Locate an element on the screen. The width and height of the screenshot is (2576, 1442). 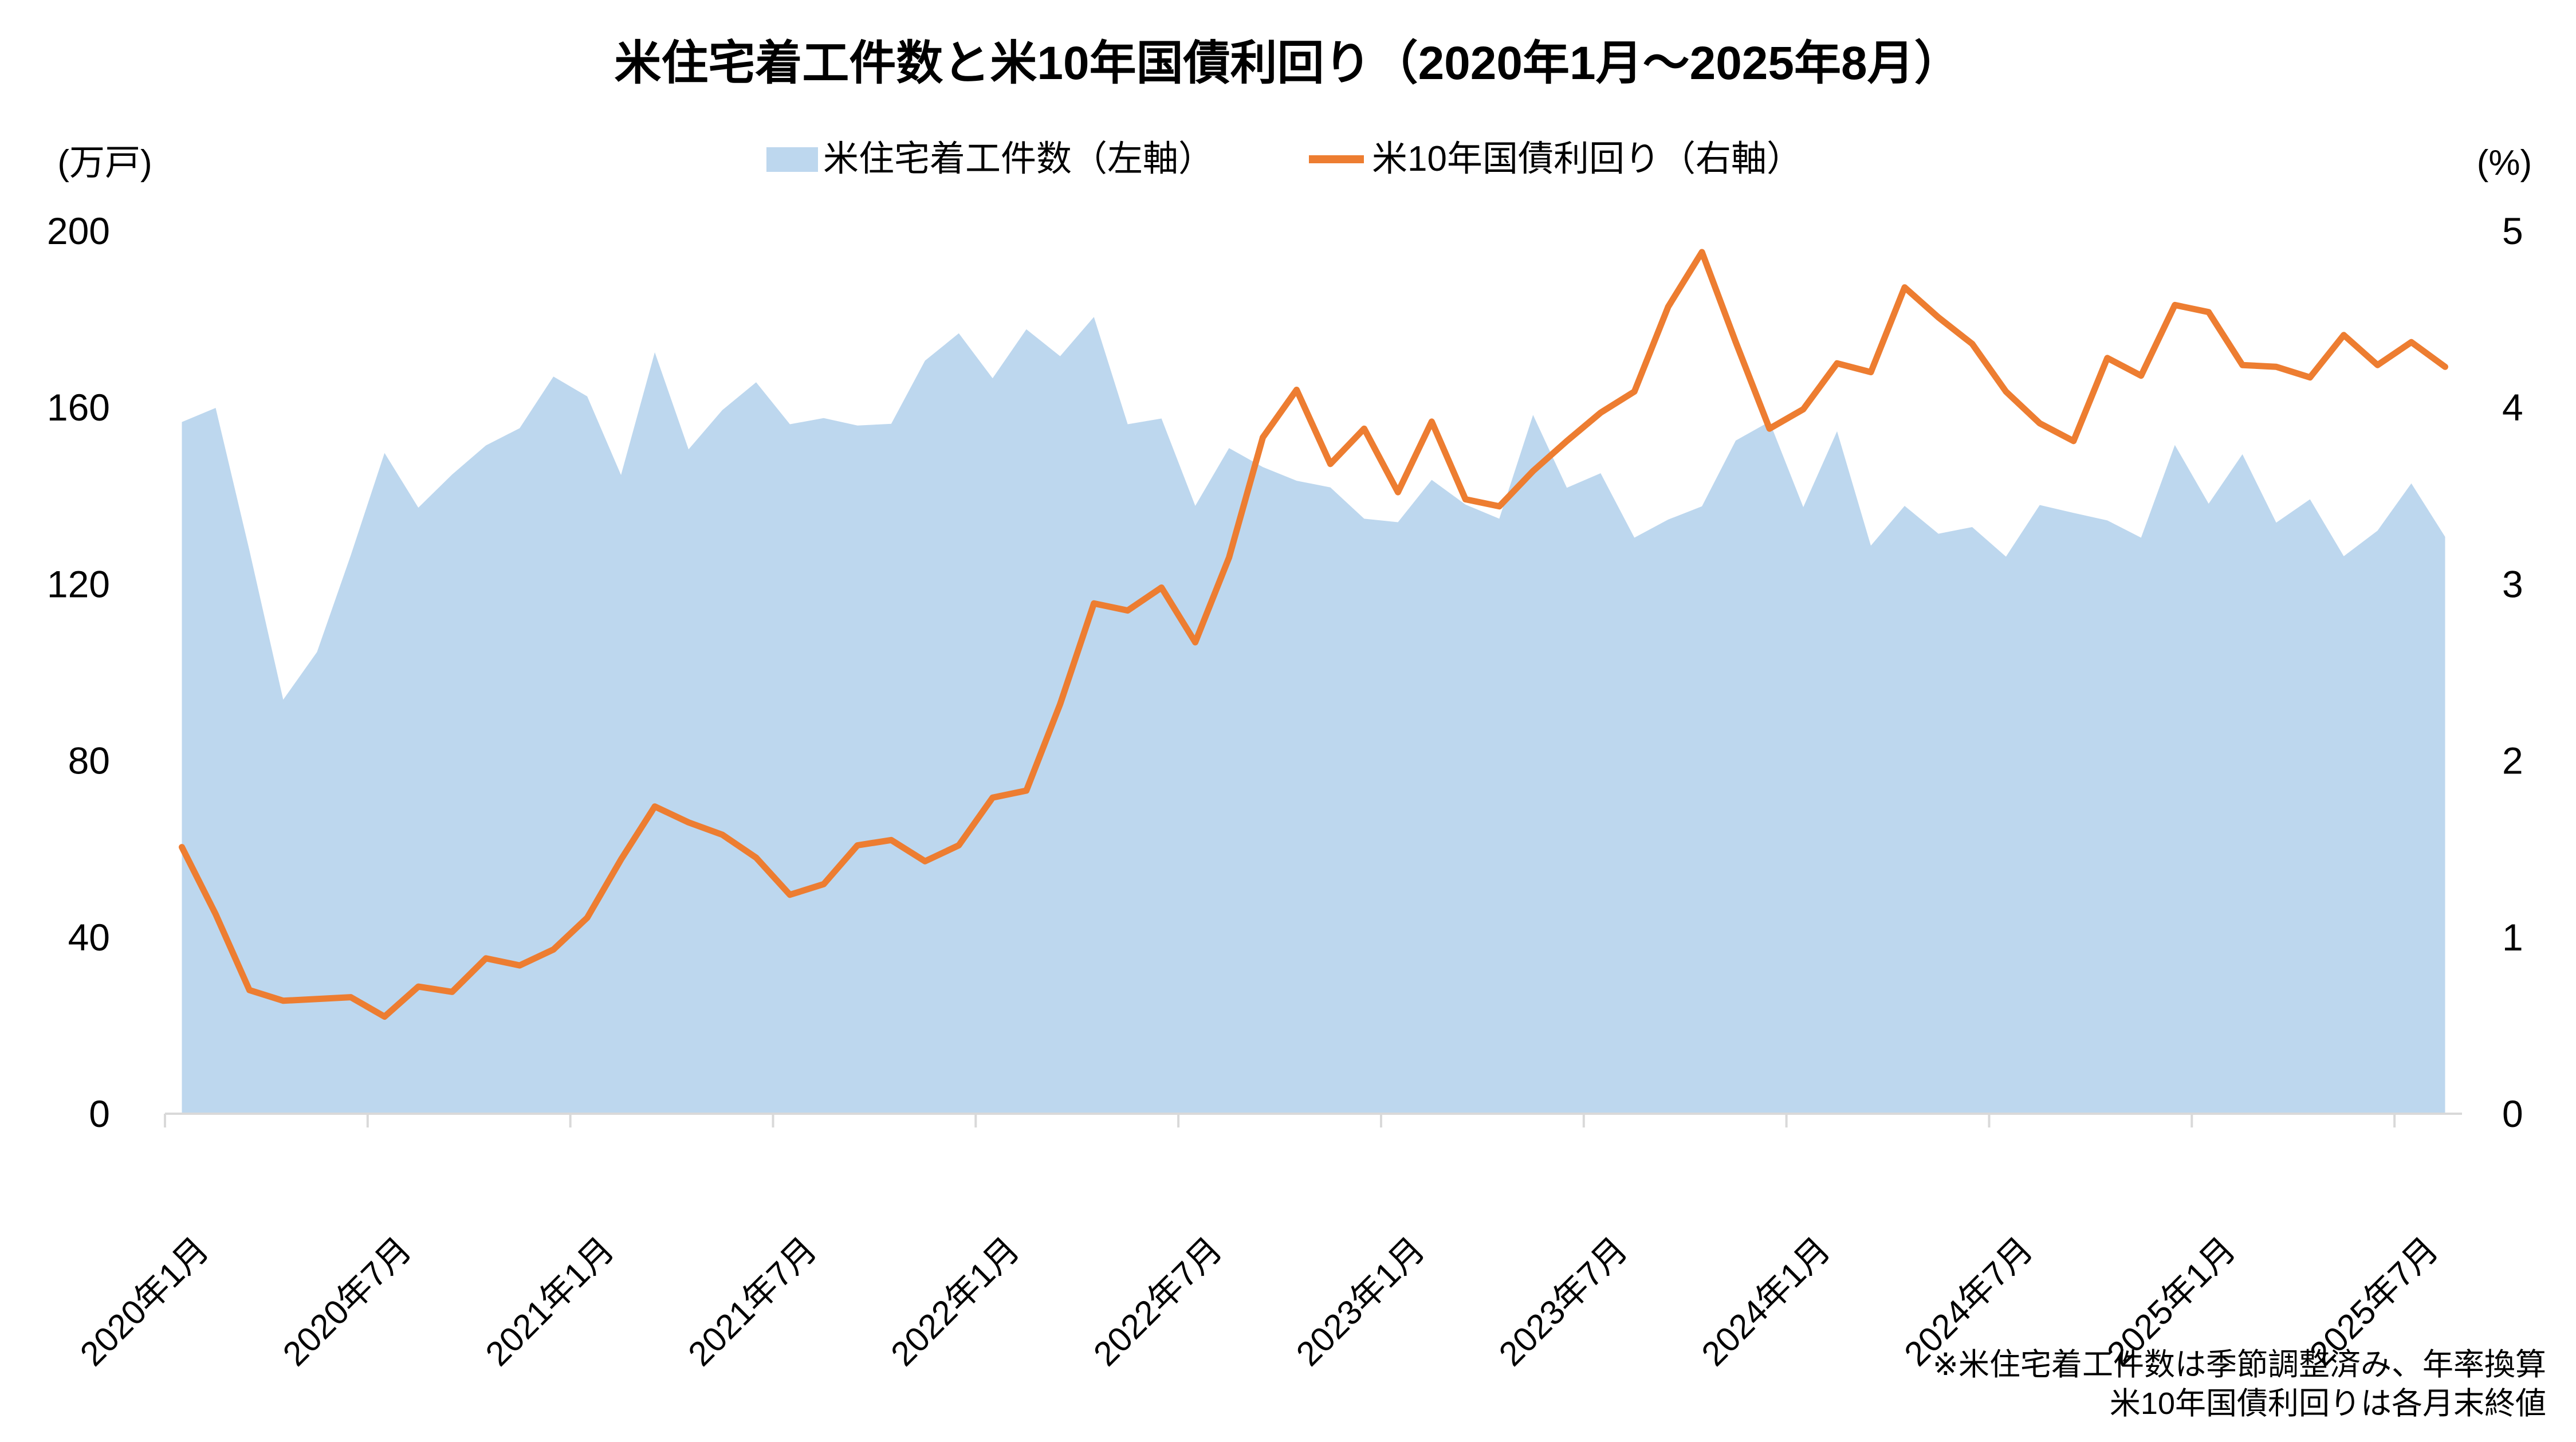
x-axis-tick-label: 2021年1月 is located at coordinates (550, 1301).